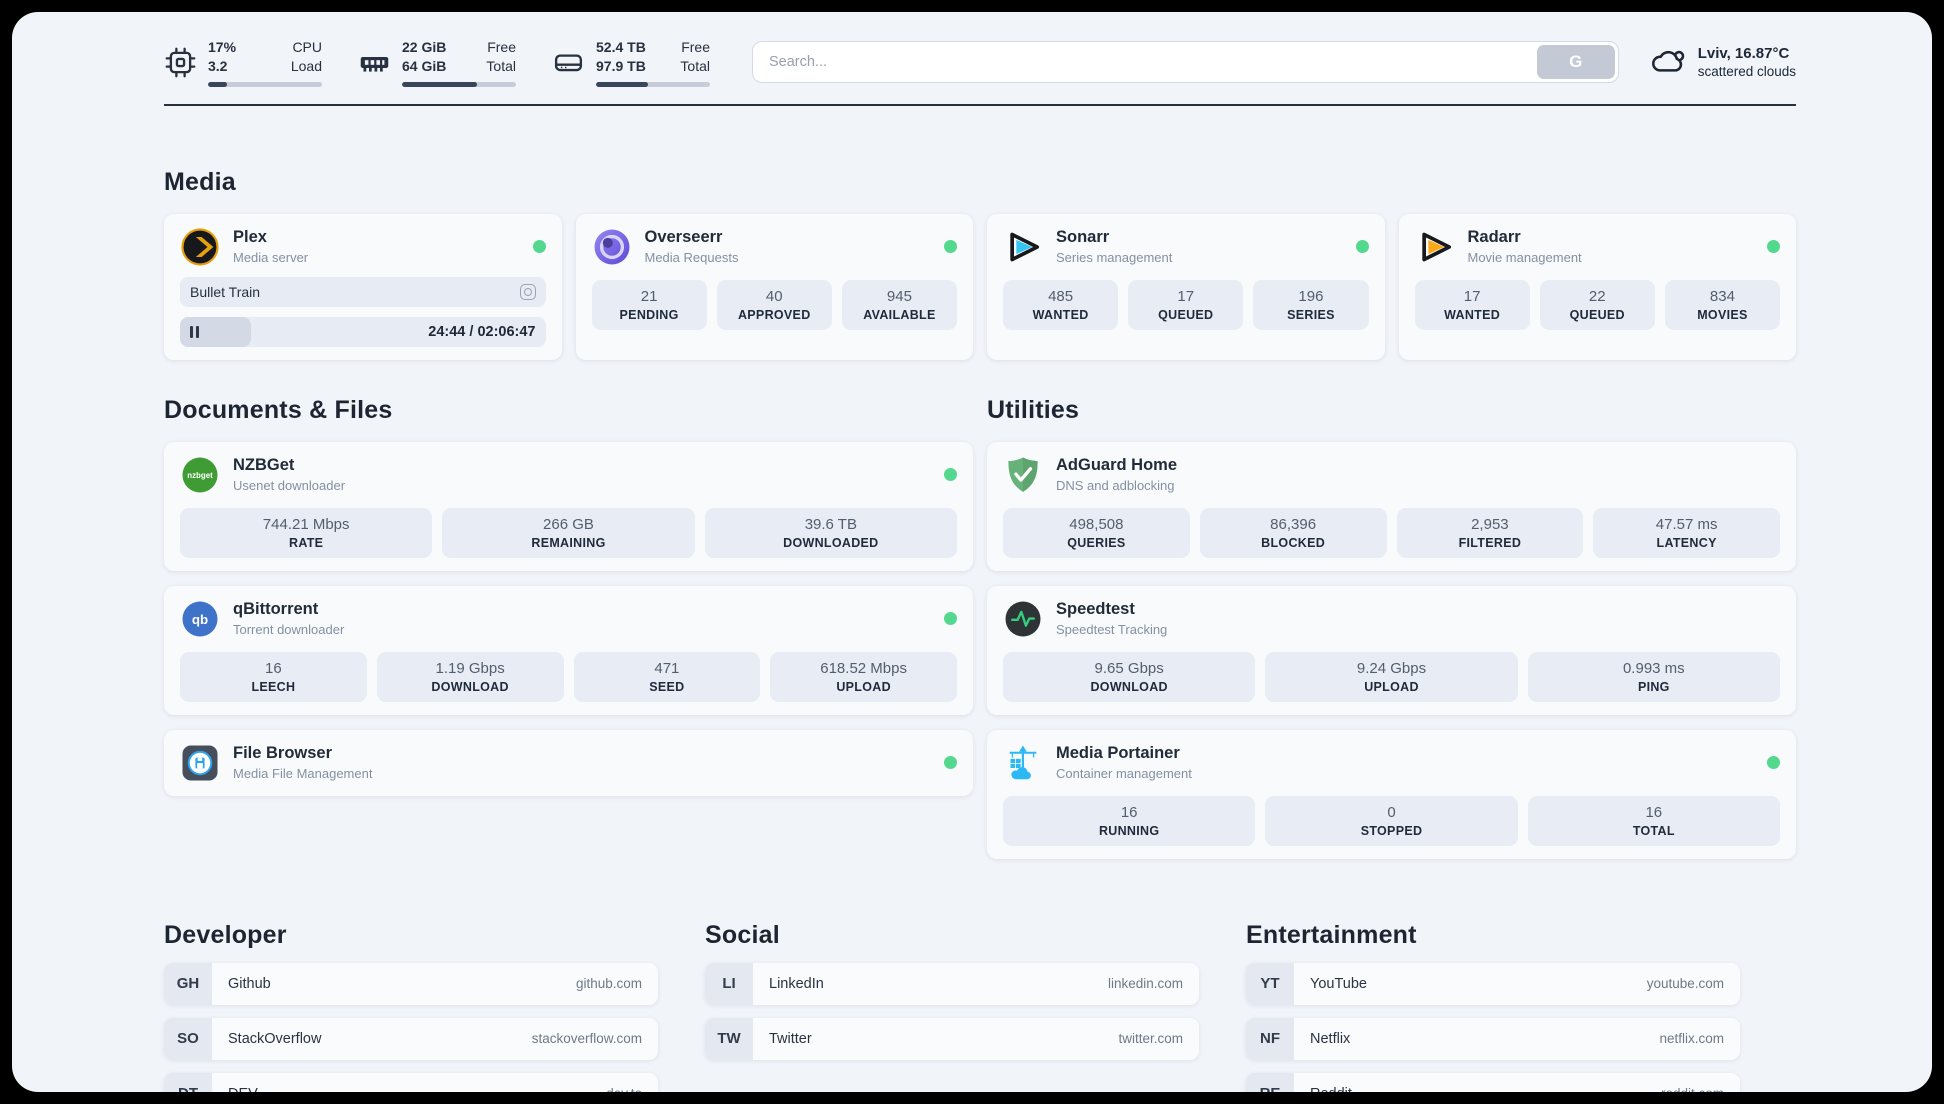 Image resolution: width=1944 pixels, height=1104 pixels. I want to click on app-name: qBittorrent, so click(276, 609).